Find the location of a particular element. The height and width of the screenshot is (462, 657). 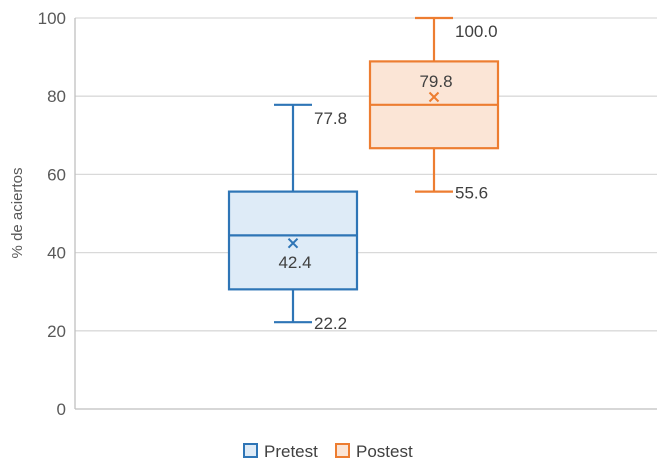

y-tick-label-60: 60 is located at coordinates (56, 174).